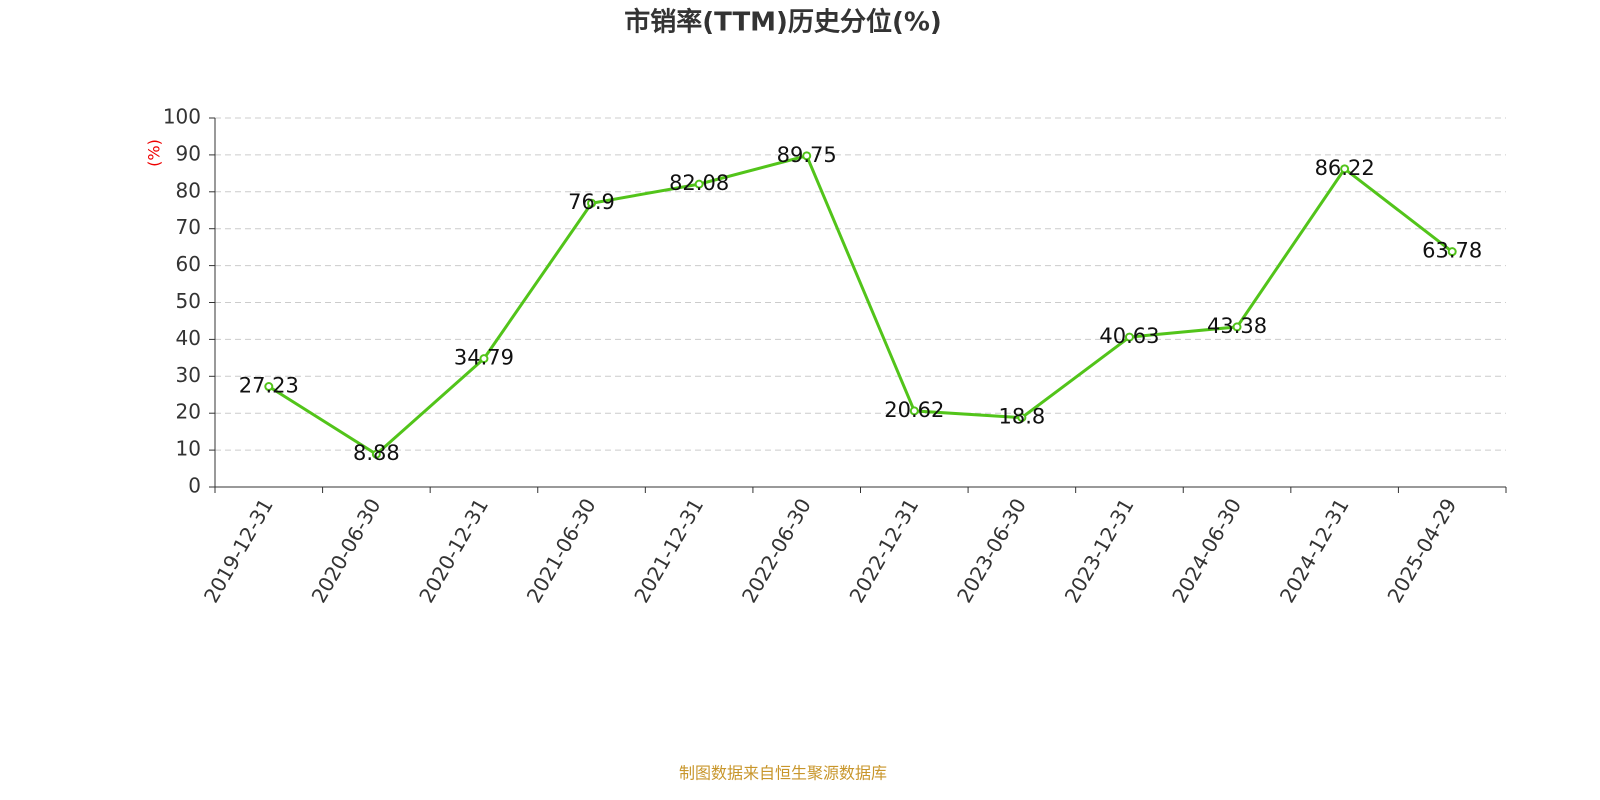 This screenshot has width=1600, height=800. Describe the element at coordinates (188, 264) in the screenshot. I see `y-tick-label: 60` at that location.